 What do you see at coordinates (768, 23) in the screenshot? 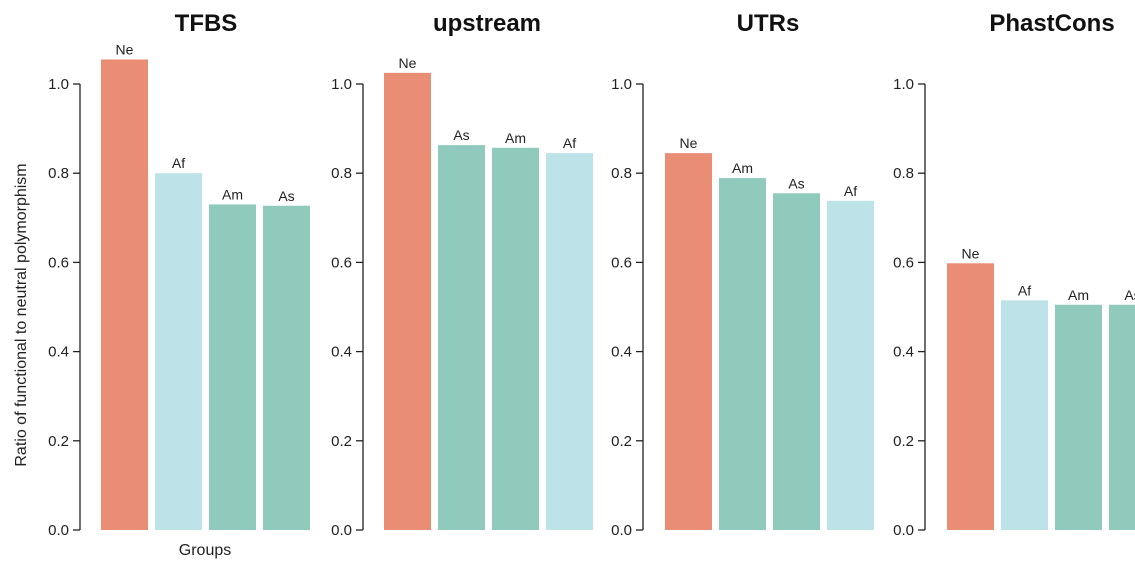
I see `panel-title: UTRs` at bounding box center [768, 23].